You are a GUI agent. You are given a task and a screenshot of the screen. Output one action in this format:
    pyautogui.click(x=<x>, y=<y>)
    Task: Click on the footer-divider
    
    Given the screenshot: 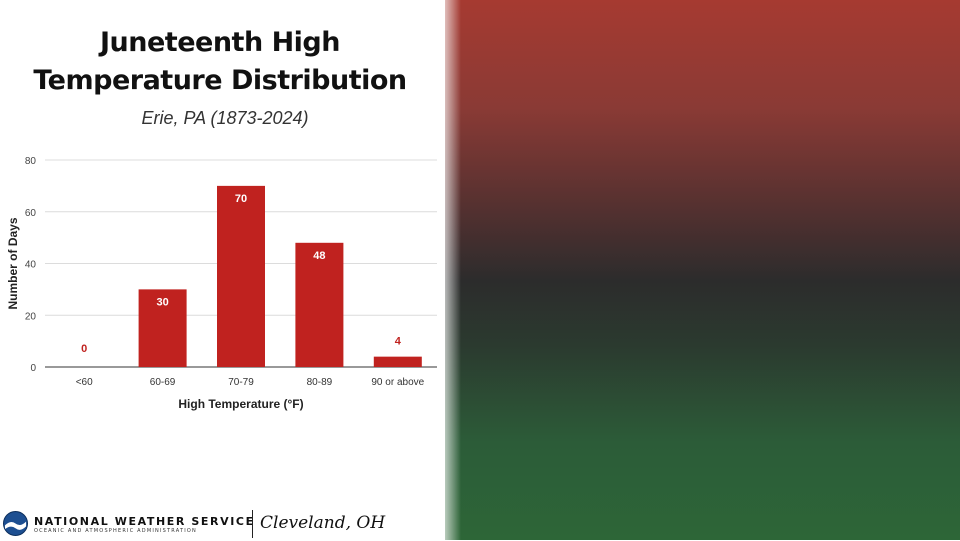 What is the action you would take?
    pyautogui.click(x=252, y=524)
    